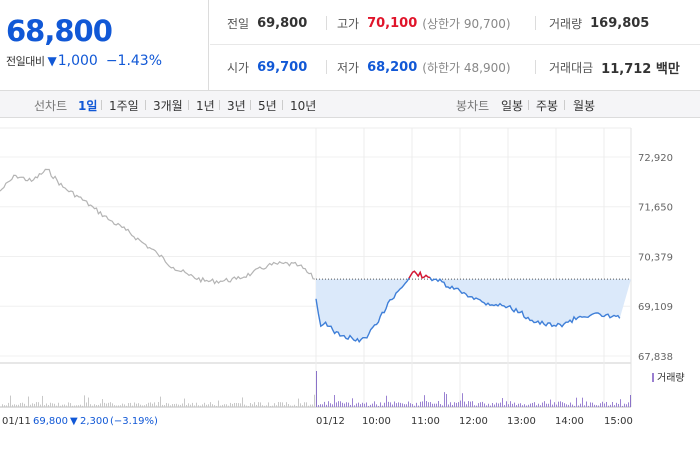  Describe the element at coordinates (547, 106) in the screenshot. I see `candle-weekly: 주봉` at that location.